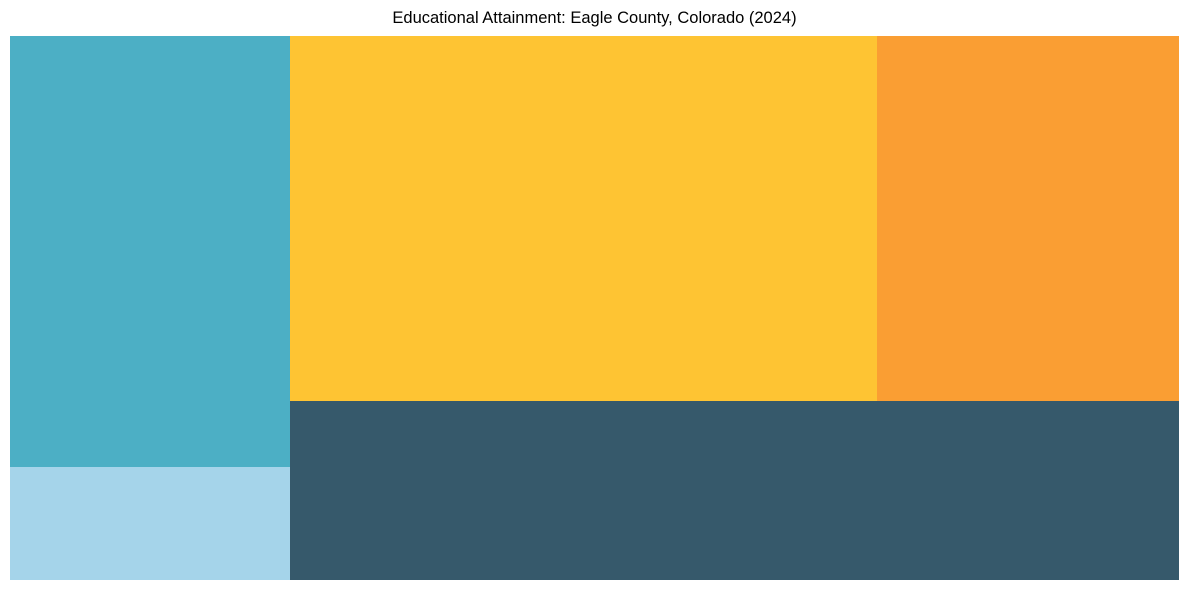  What do you see at coordinates (150, 523) in the screenshot?
I see `treemap-tile-light-blue` at bounding box center [150, 523].